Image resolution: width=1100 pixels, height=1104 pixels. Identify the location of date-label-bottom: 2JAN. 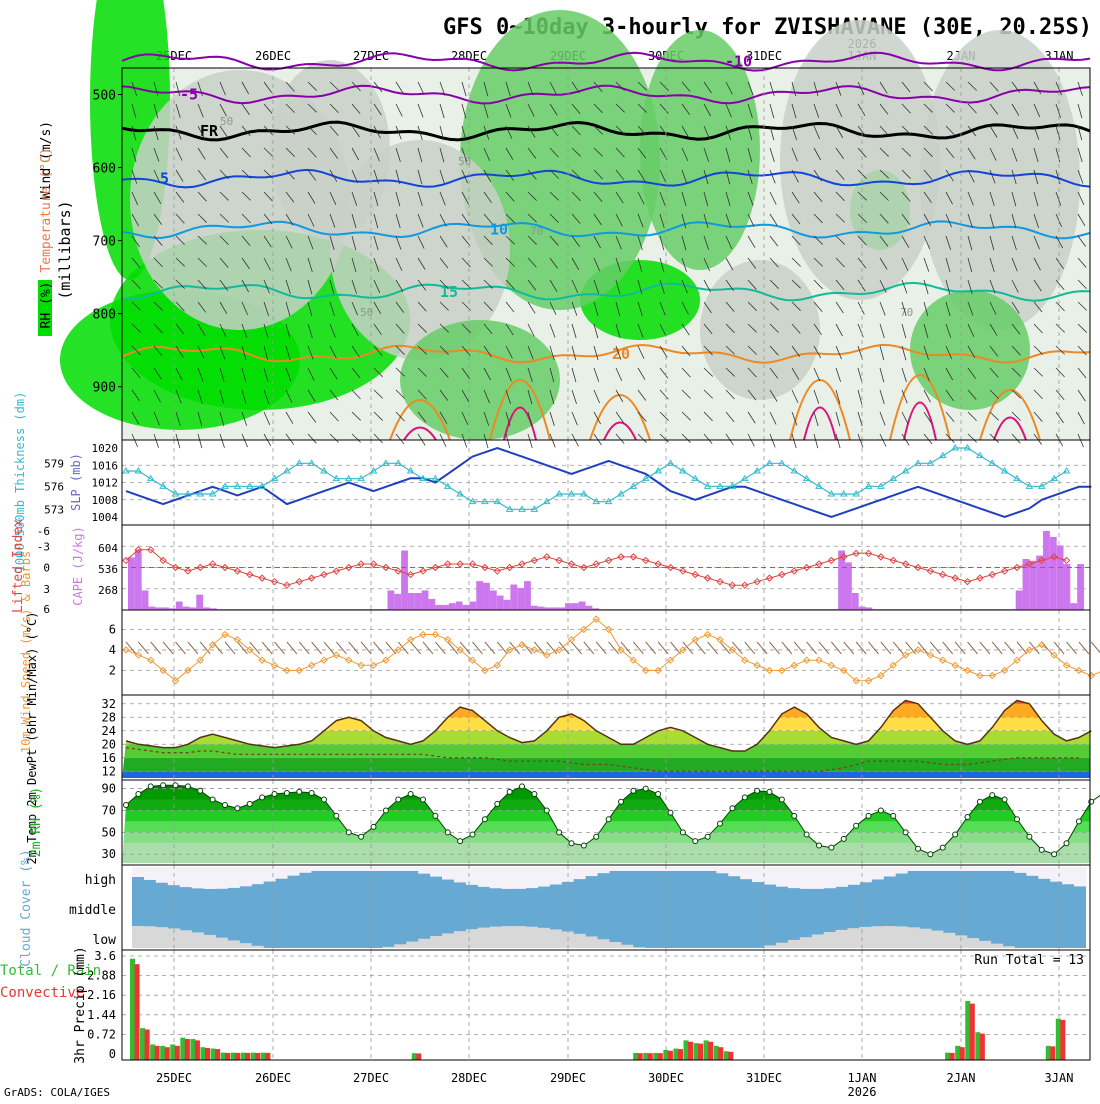
(961, 1078).